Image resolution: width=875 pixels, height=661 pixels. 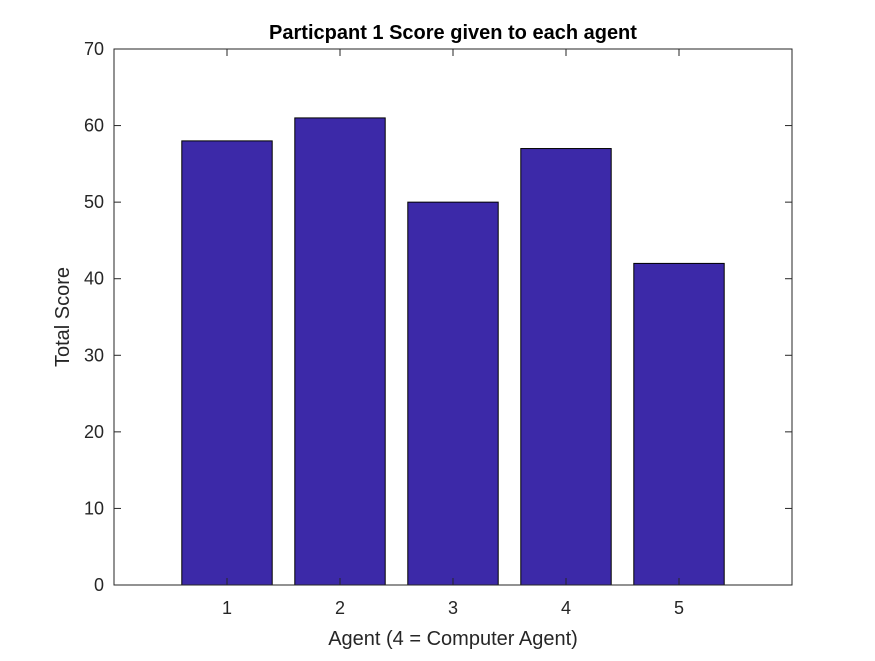 I want to click on y-tick-label: 0, so click(x=99, y=585).